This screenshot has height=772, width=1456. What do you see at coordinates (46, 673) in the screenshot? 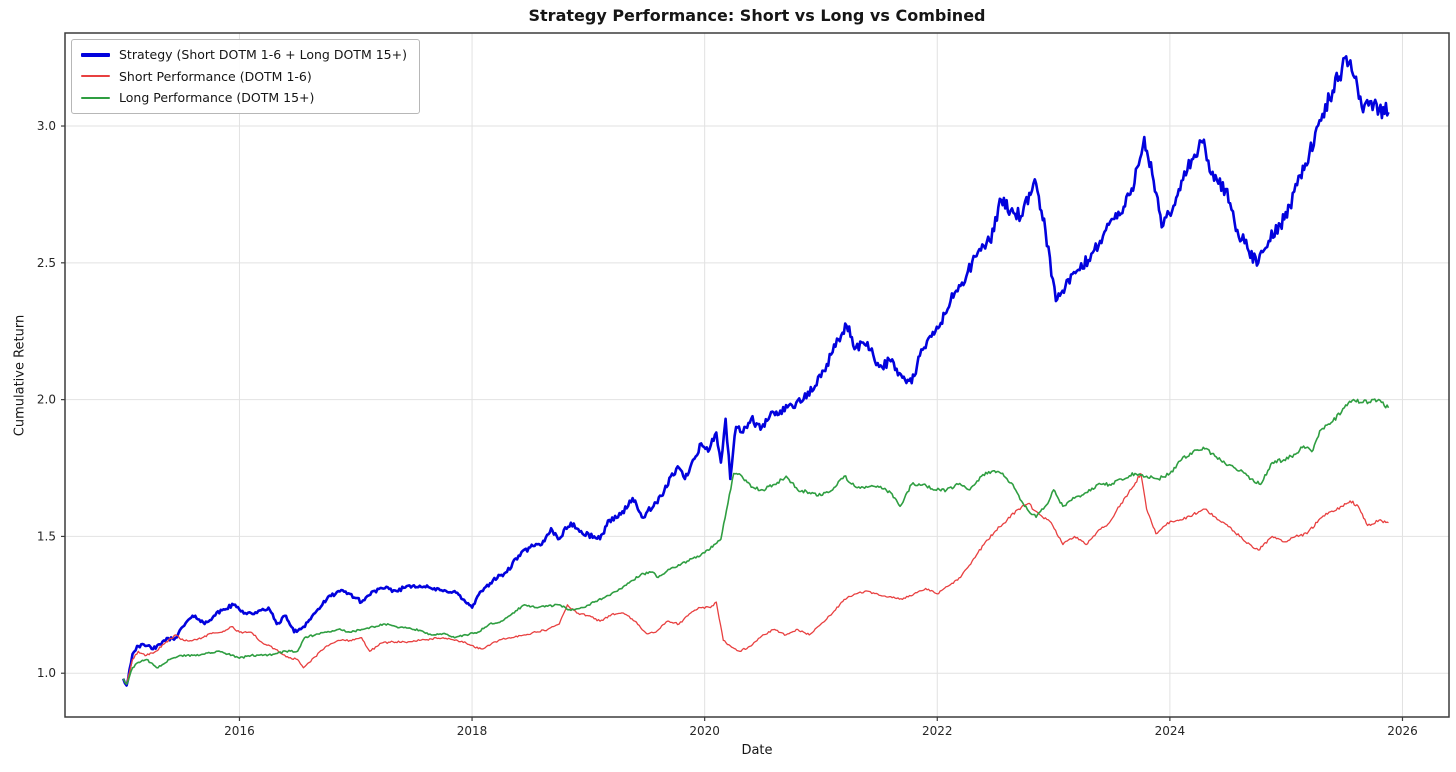
I see `y-tick-label: 1.0` at bounding box center [46, 673].